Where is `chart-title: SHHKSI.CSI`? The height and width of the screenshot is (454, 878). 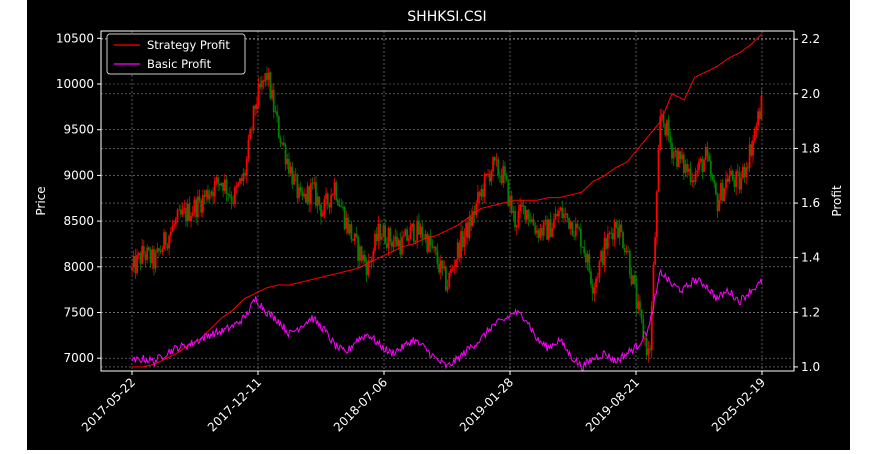 chart-title: SHHKSI.CSI is located at coordinates (446, 17).